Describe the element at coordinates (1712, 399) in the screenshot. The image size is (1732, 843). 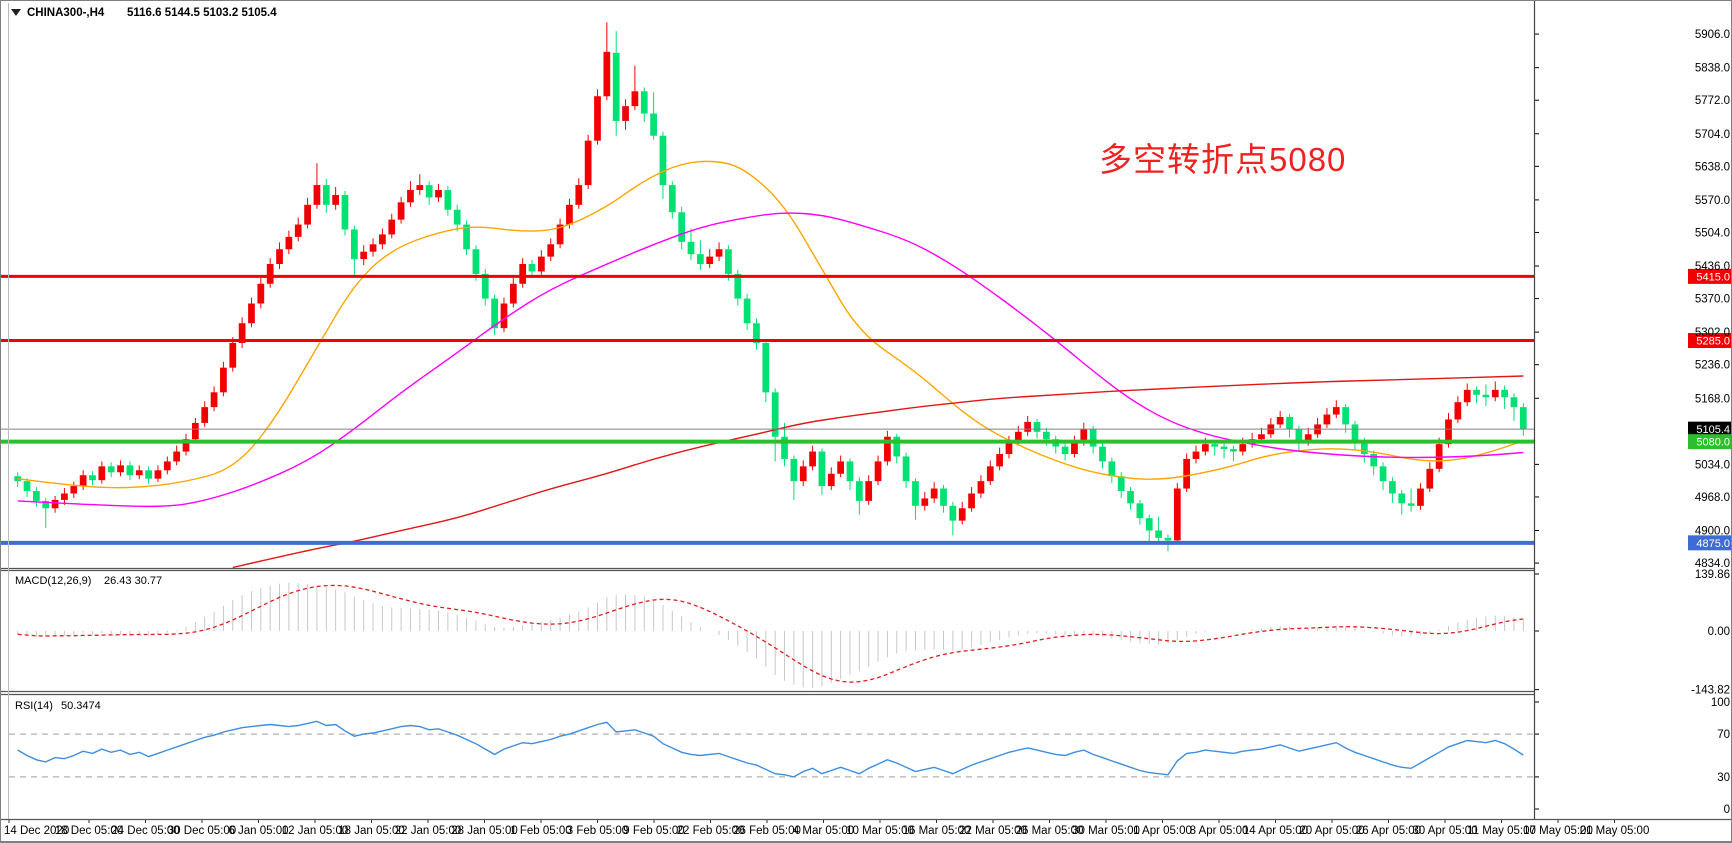
I see `price-axis-label: 5168.0` at that location.